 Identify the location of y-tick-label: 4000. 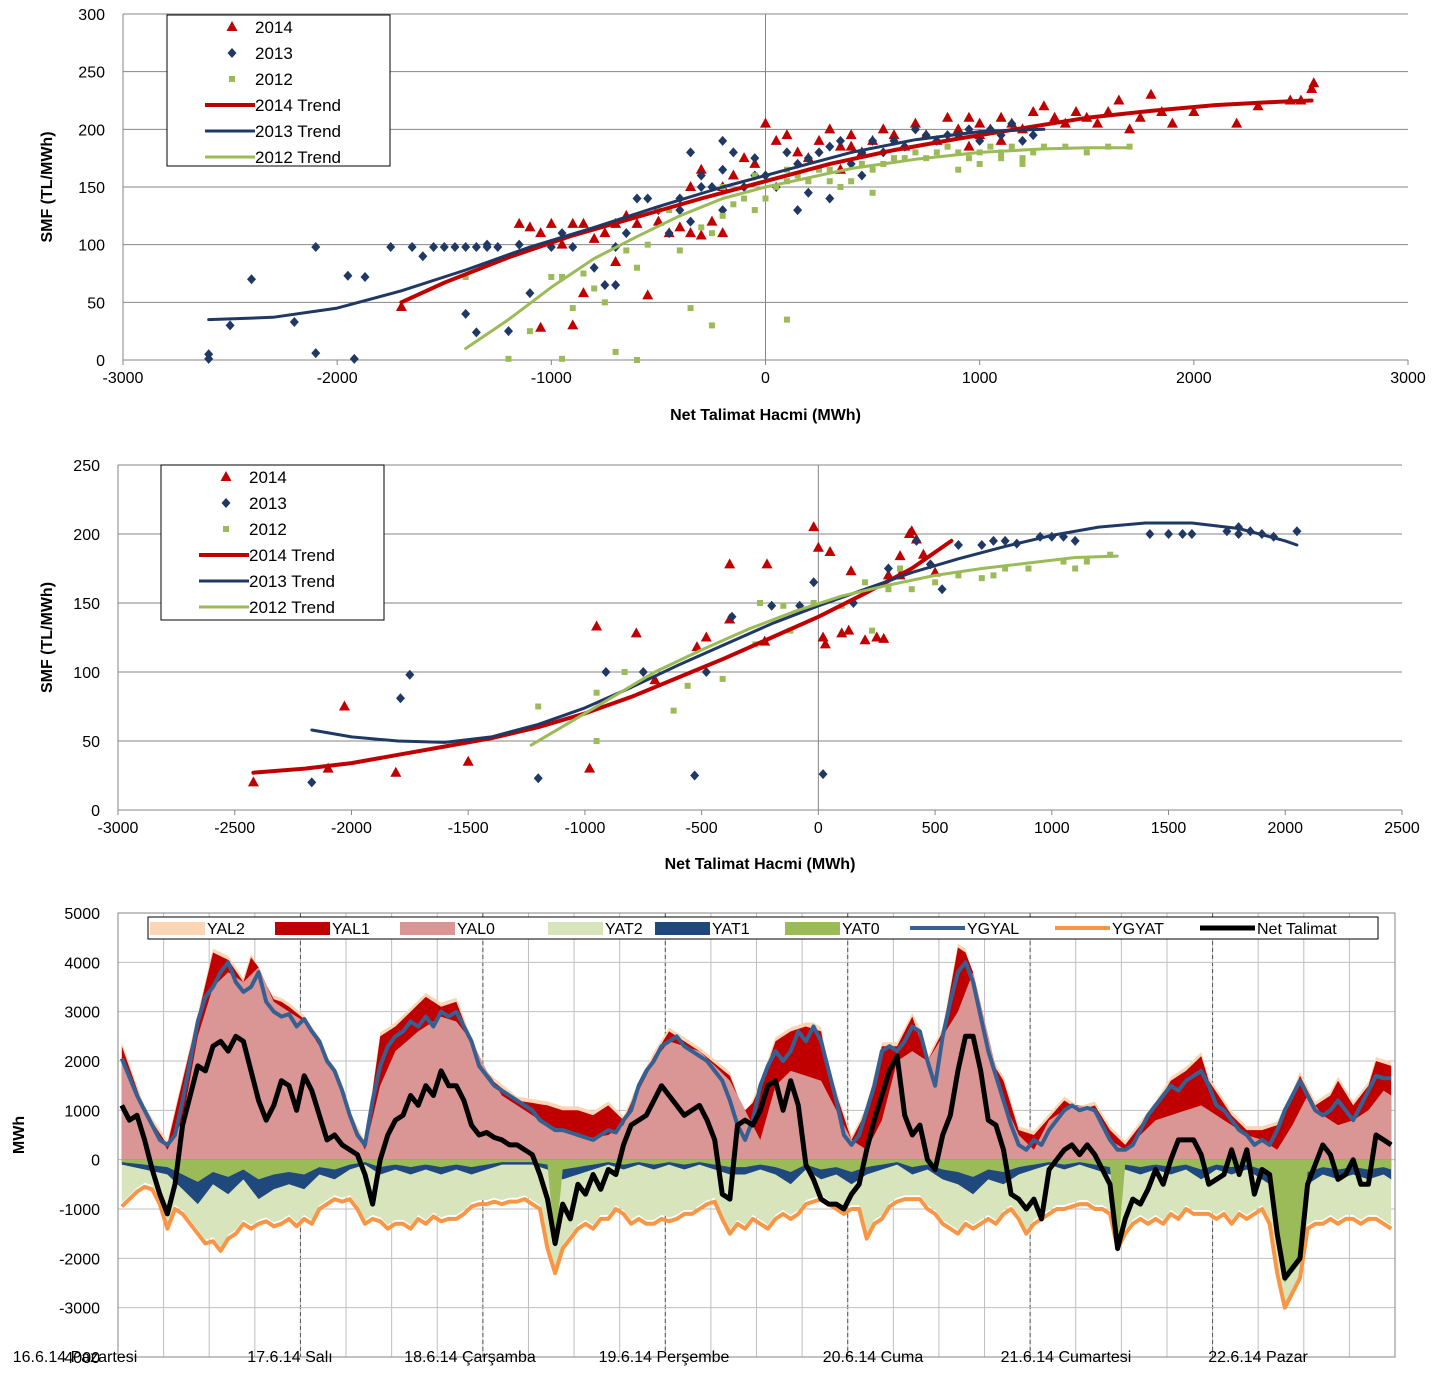
(82, 963).